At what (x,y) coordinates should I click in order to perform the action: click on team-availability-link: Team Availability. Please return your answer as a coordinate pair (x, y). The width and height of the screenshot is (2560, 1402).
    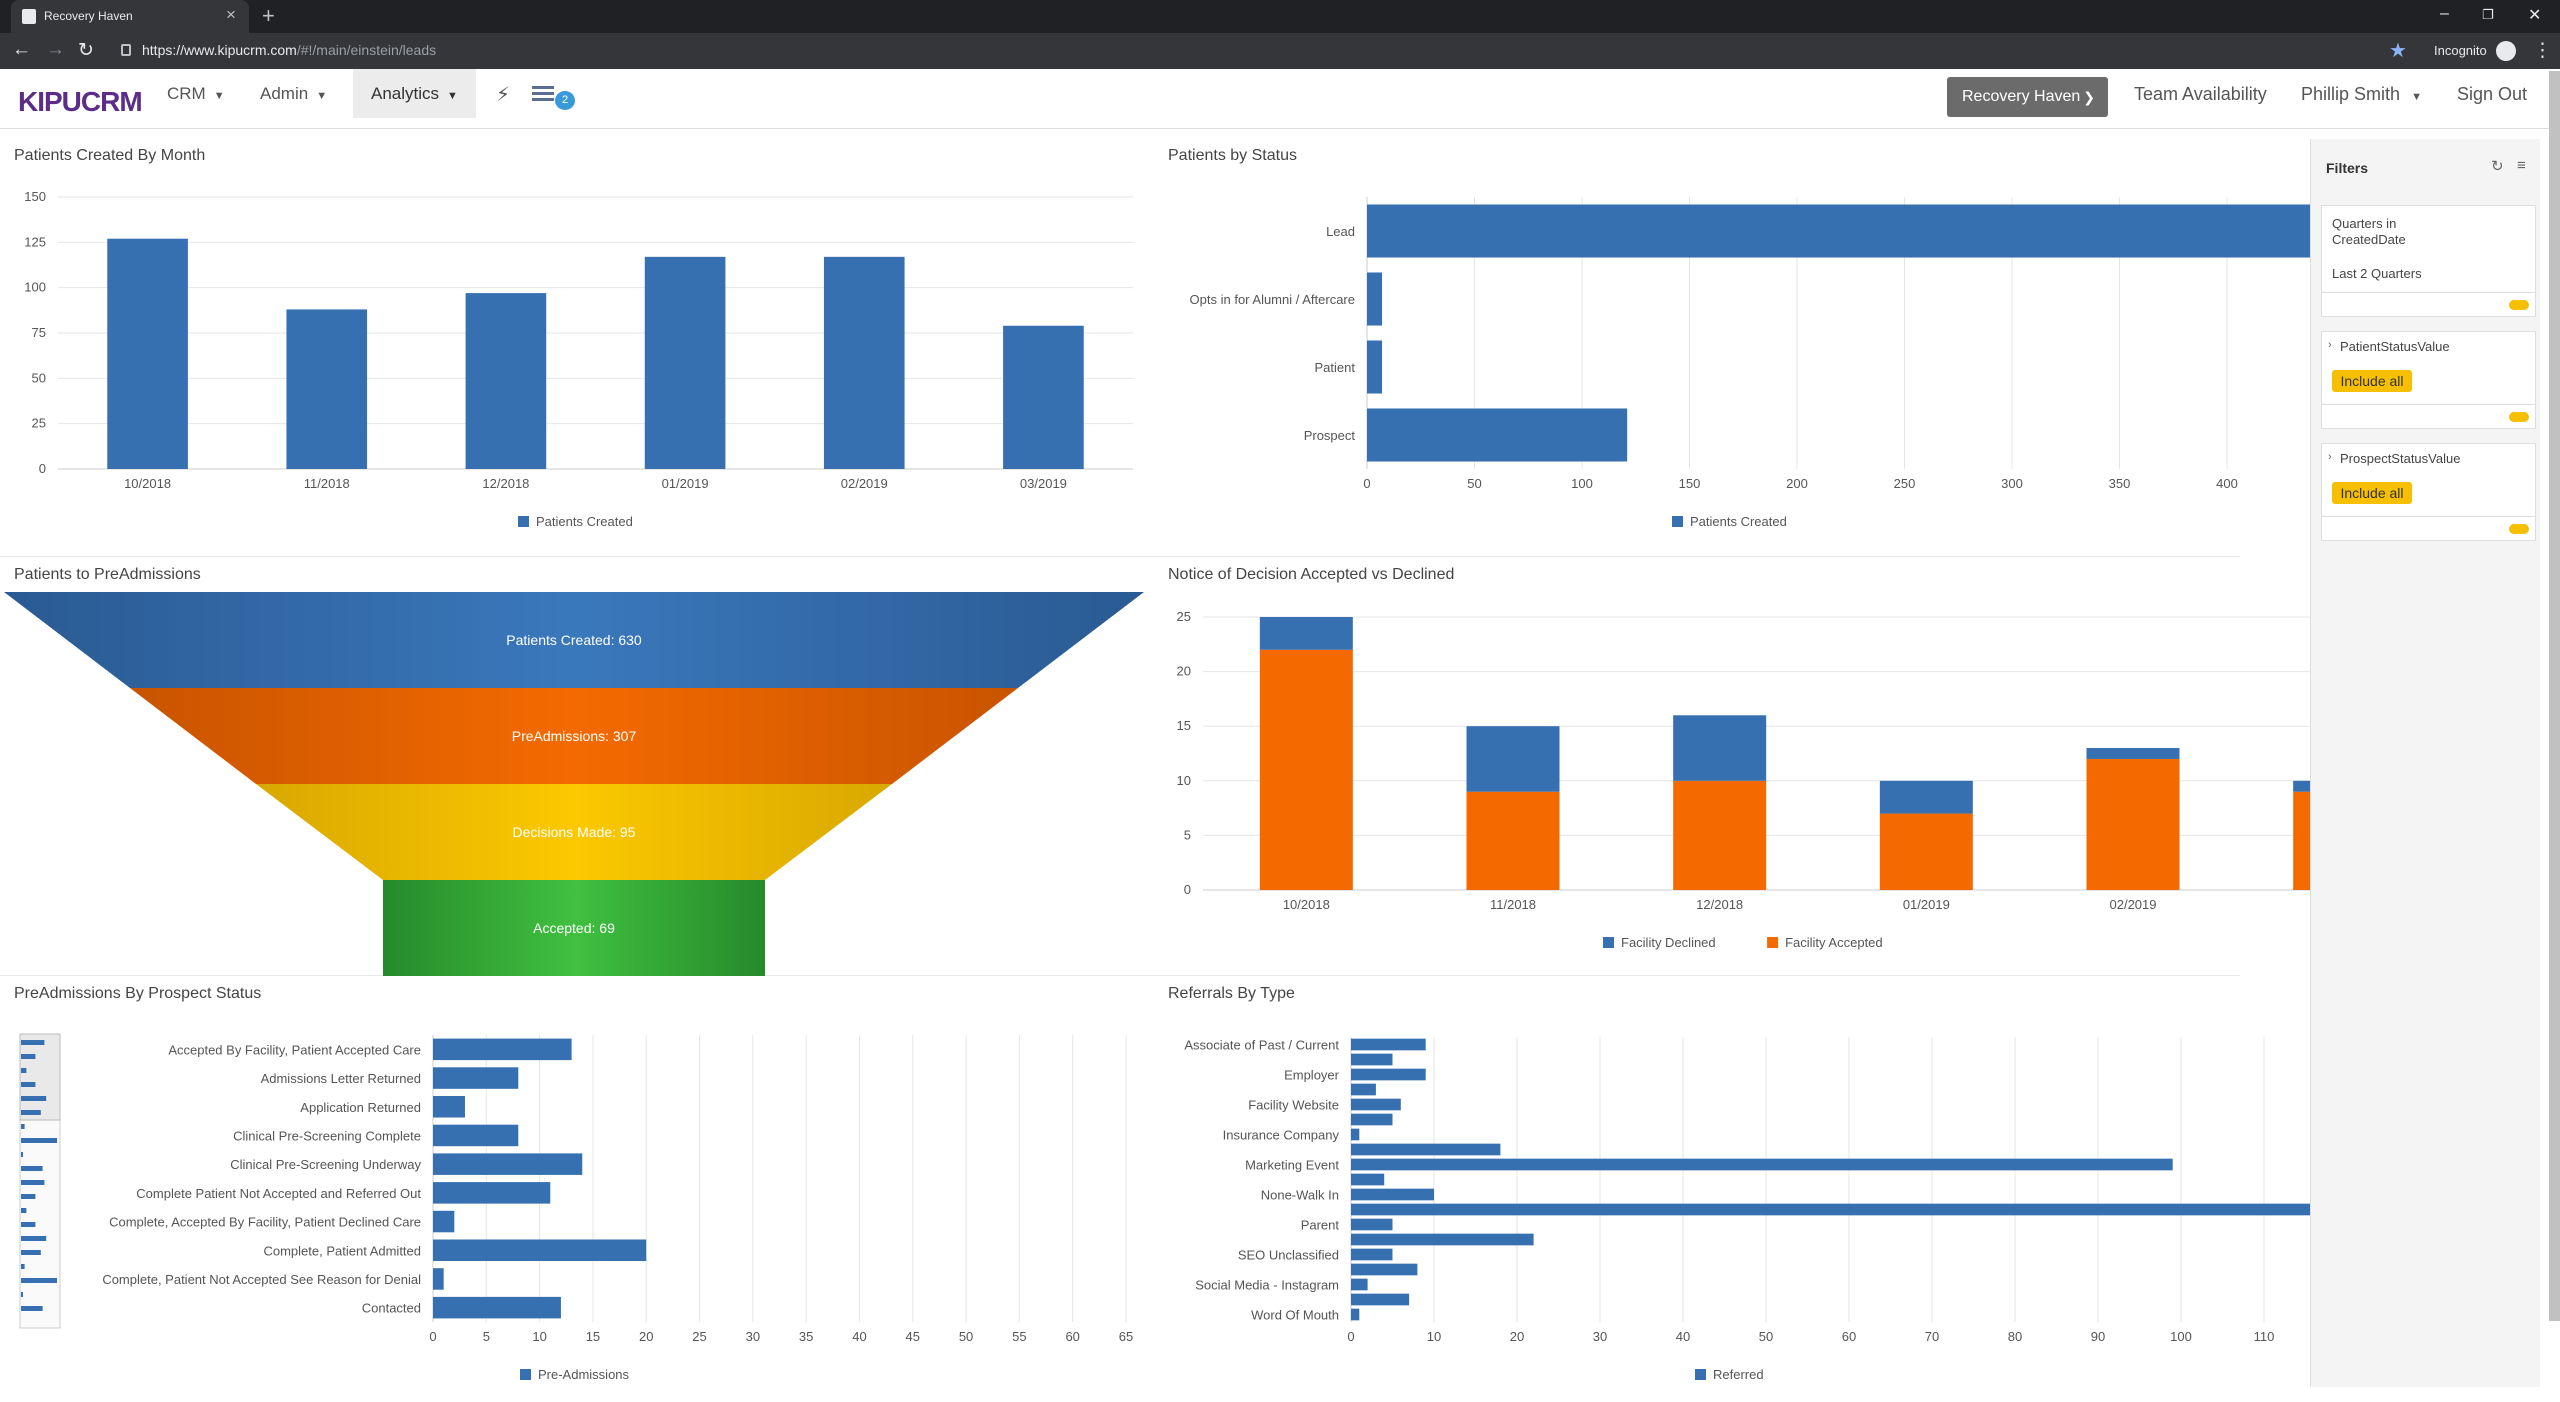
    Looking at the image, I should click on (2200, 94).